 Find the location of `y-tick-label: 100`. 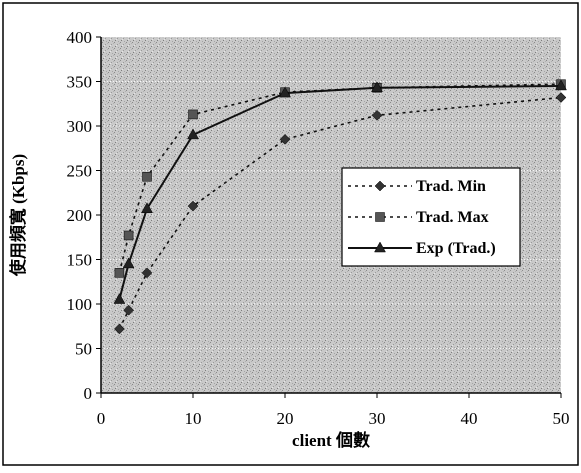

y-tick-label: 100 is located at coordinates (80, 304).